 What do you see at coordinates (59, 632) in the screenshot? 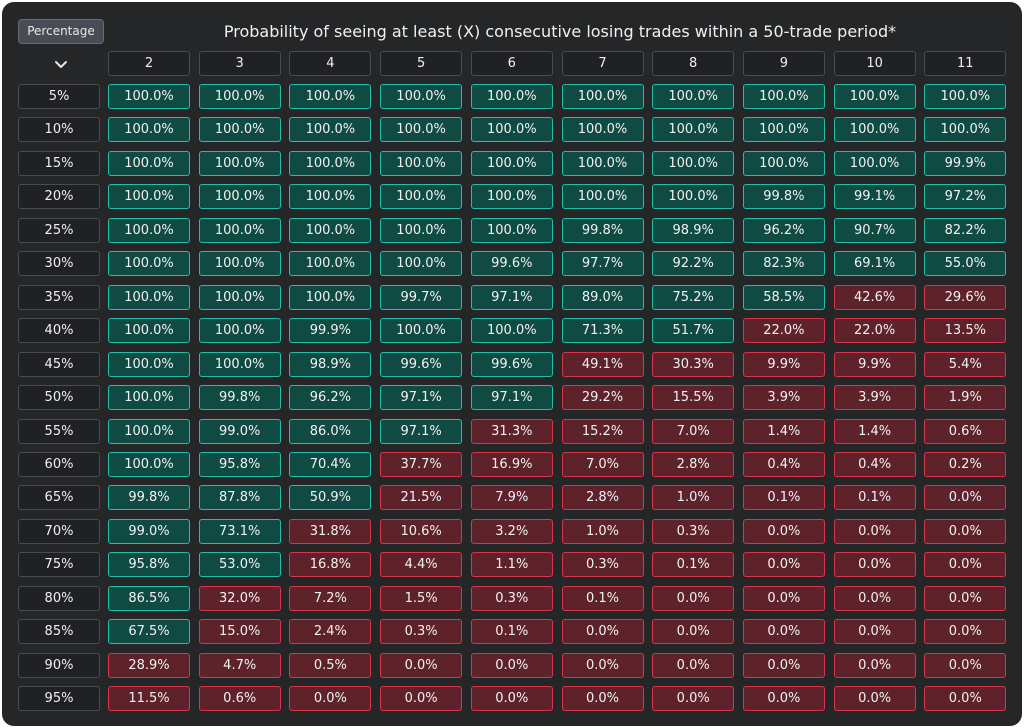
I see `row-header-85pct: 85%` at bounding box center [59, 632].